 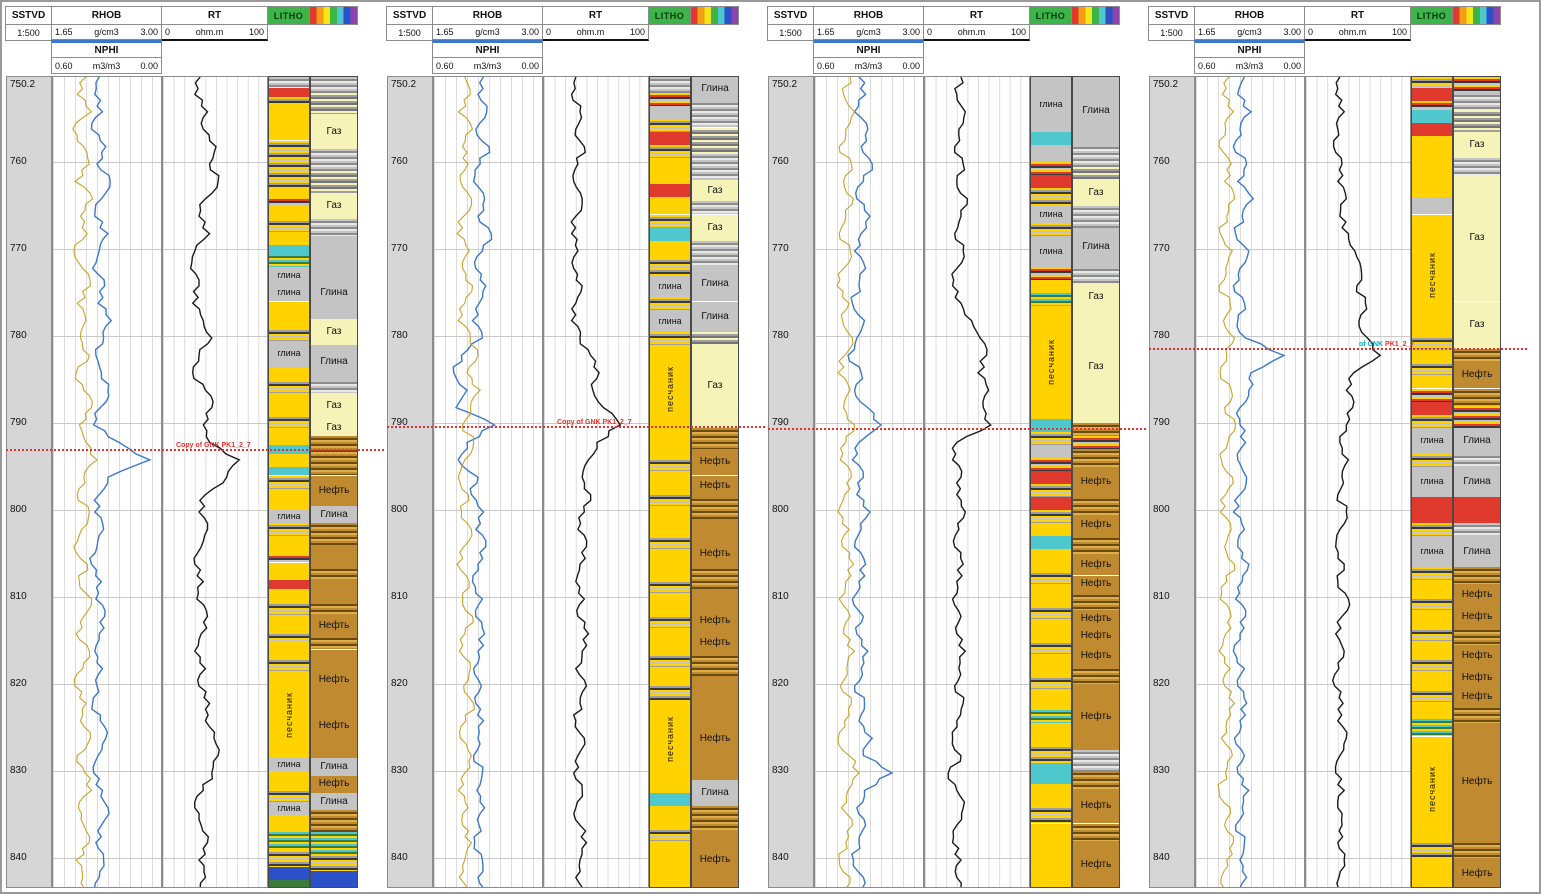 What do you see at coordinates (670, 388) in the screenshot?
I see `litho-interval: песчаник` at bounding box center [670, 388].